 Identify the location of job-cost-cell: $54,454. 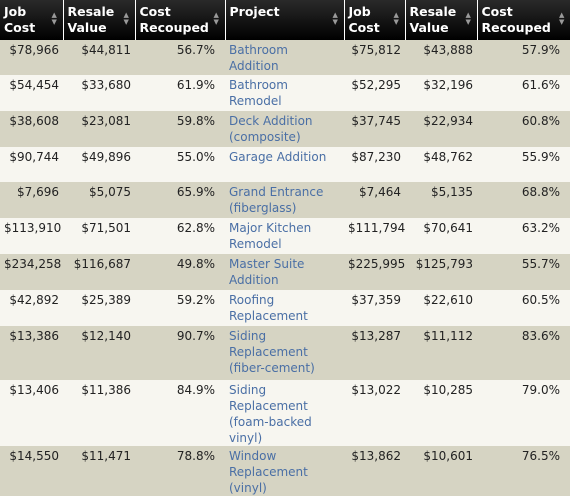
(31, 93).